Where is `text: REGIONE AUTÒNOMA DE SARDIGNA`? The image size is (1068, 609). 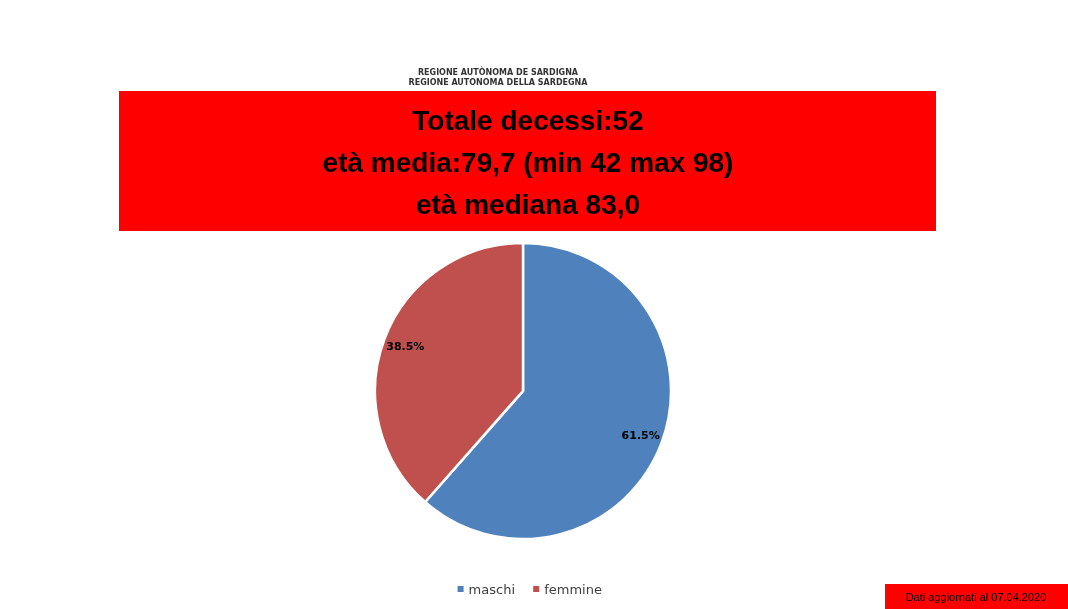
text: REGIONE AUTÒNOMA DE SARDIGNA is located at coordinates (498, 71).